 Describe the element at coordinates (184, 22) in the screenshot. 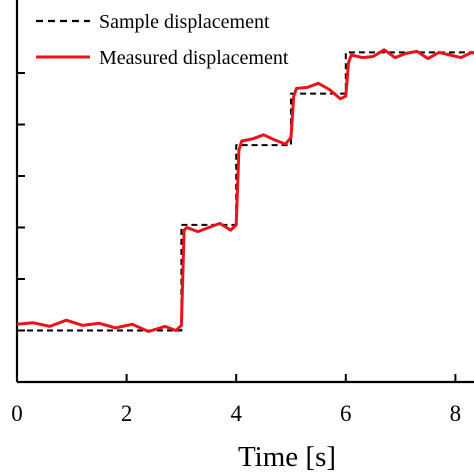

I see `legend-label-sample-displacement: Sample displacement` at that location.